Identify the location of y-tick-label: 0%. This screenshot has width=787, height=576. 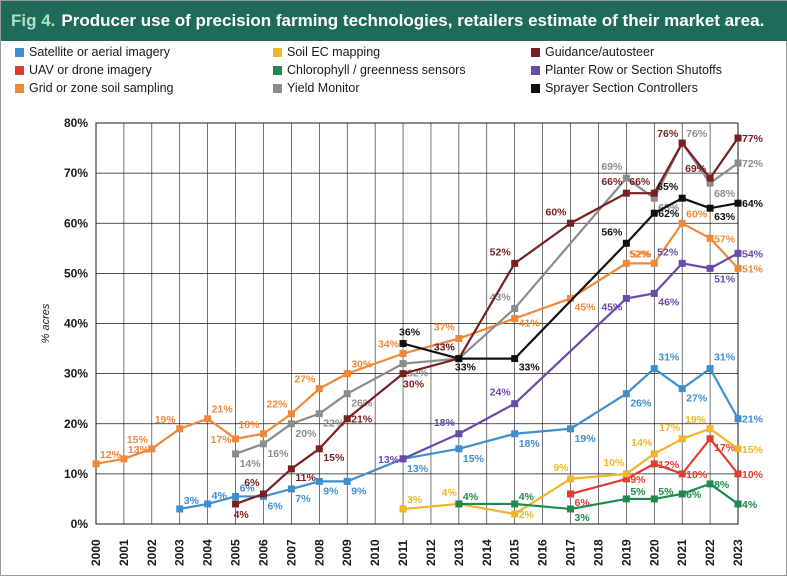
(80, 524).